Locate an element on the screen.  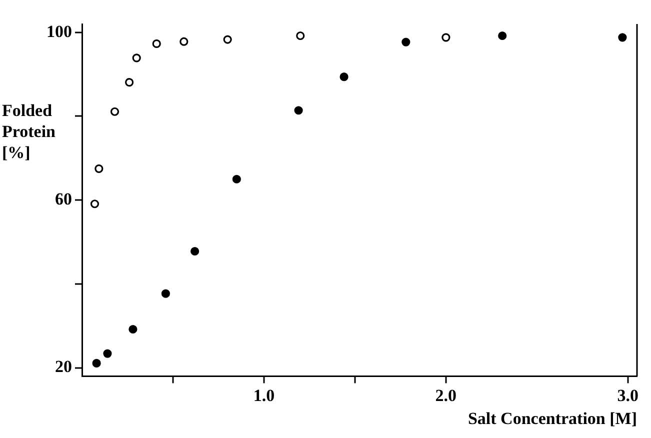
y-tick-label: 100 is located at coordinates (59, 31).